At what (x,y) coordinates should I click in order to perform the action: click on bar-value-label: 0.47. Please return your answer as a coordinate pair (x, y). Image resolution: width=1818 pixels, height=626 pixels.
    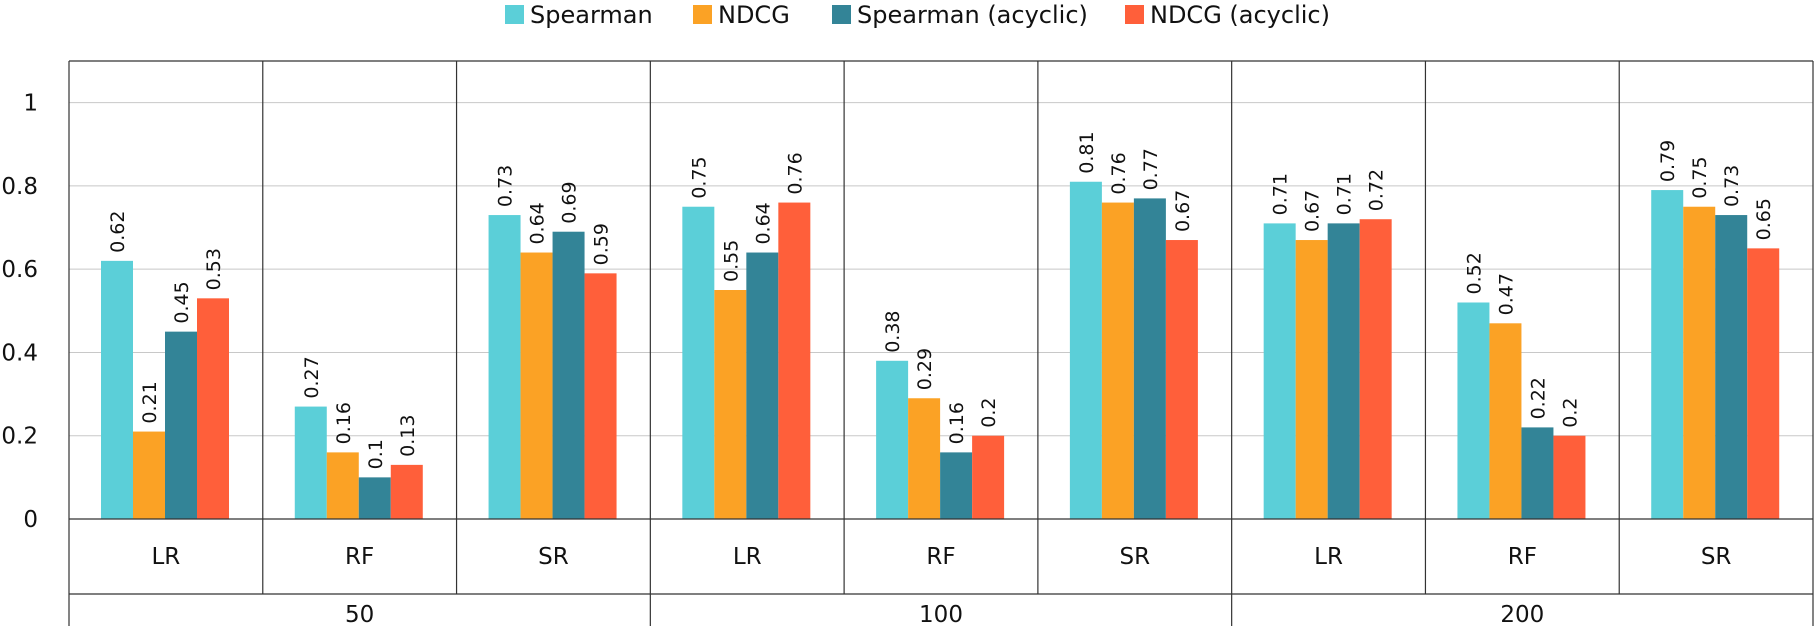
    Looking at the image, I should click on (1506, 294).